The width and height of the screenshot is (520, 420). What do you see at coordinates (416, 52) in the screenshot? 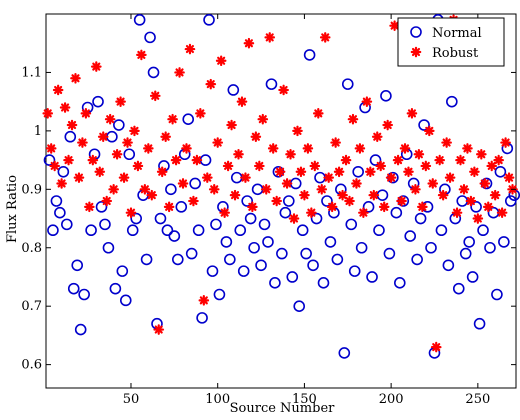
I see `legend-robust-asterisk` at bounding box center [416, 52].